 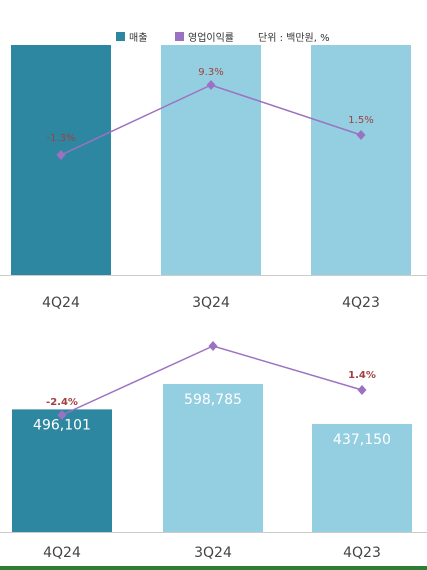 I want to click on margin-value-label: 1.4%, so click(x=362, y=375).